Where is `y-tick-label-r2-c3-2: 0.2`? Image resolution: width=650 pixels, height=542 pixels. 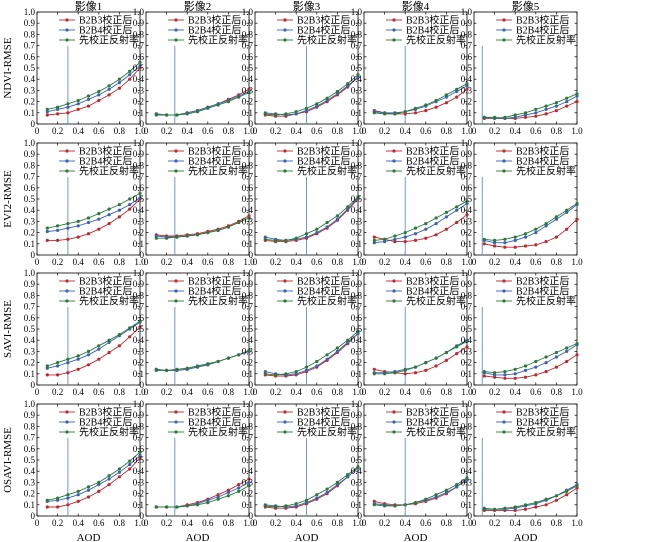
y-tick-label-r2-c3-2: 0.2 is located at coordinates (356, 363).